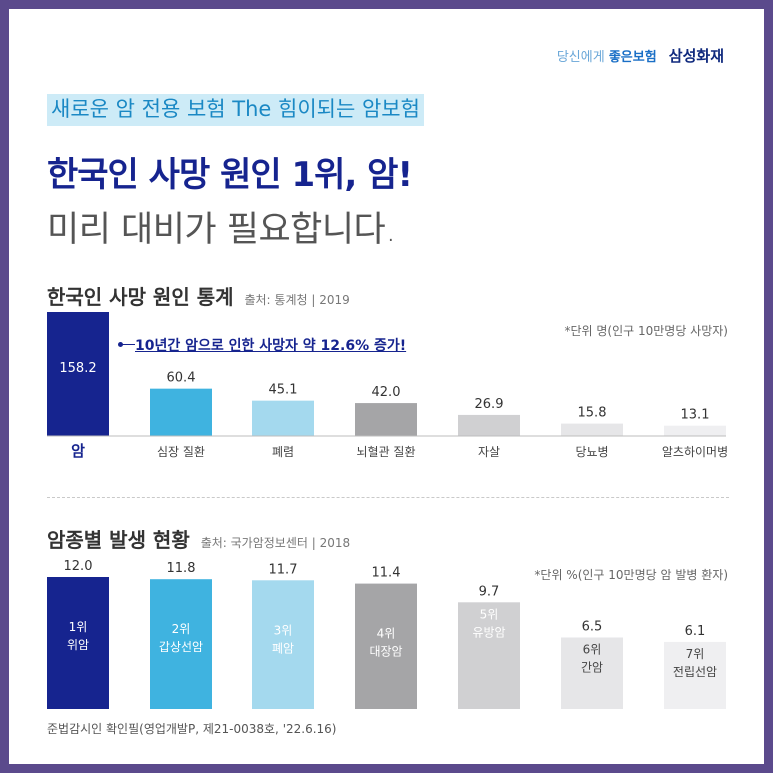 The width and height of the screenshot is (773, 773). What do you see at coordinates (78, 566) in the screenshot?
I see `chart2-value-label: 12.0` at bounding box center [78, 566].